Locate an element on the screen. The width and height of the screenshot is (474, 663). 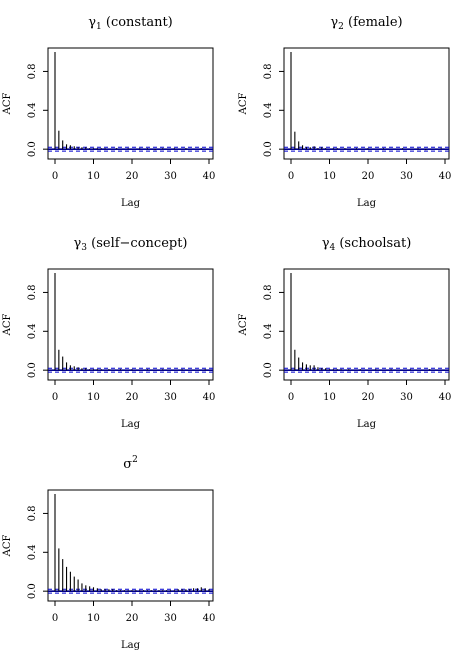
panel-title: γ4 (schoolsat) is located at coordinates (367, 244).